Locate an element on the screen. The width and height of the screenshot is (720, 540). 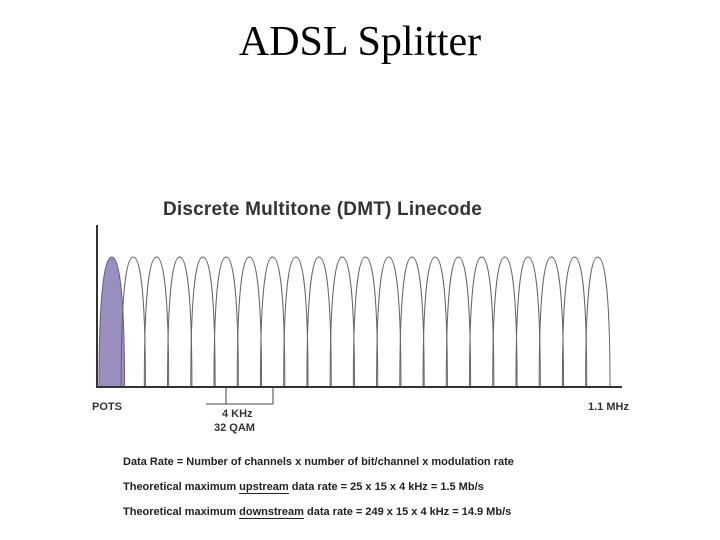
pots-band is located at coordinates (112, 322).